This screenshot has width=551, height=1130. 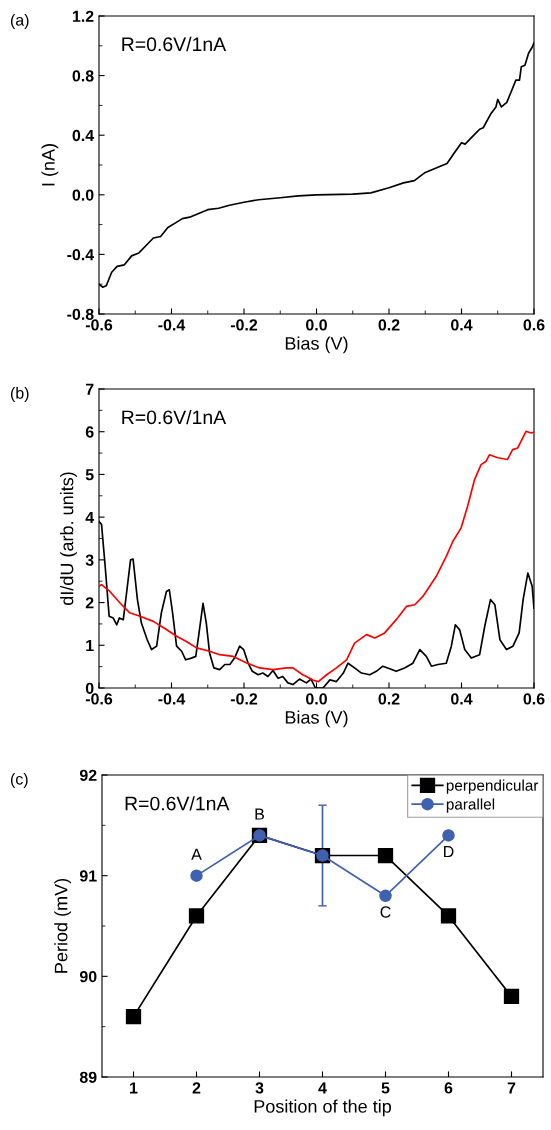 I want to click on y-tick-label: 6, so click(x=89, y=432).